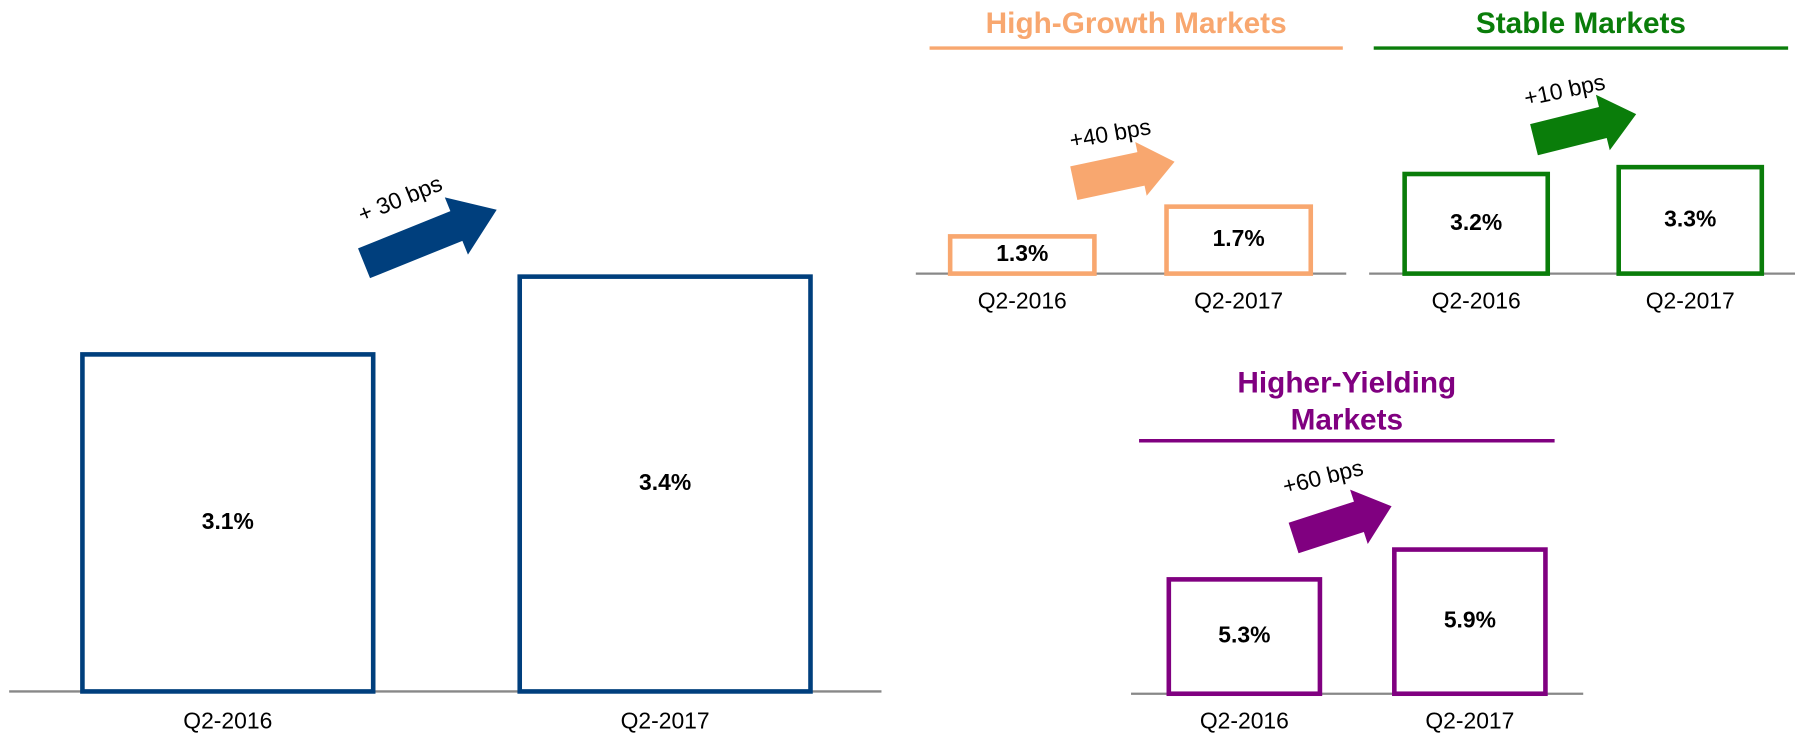 This screenshot has width=1795, height=736. Describe the element at coordinates (1565, 89) in the screenshot. I see `annotation: +10 bps` at that location.